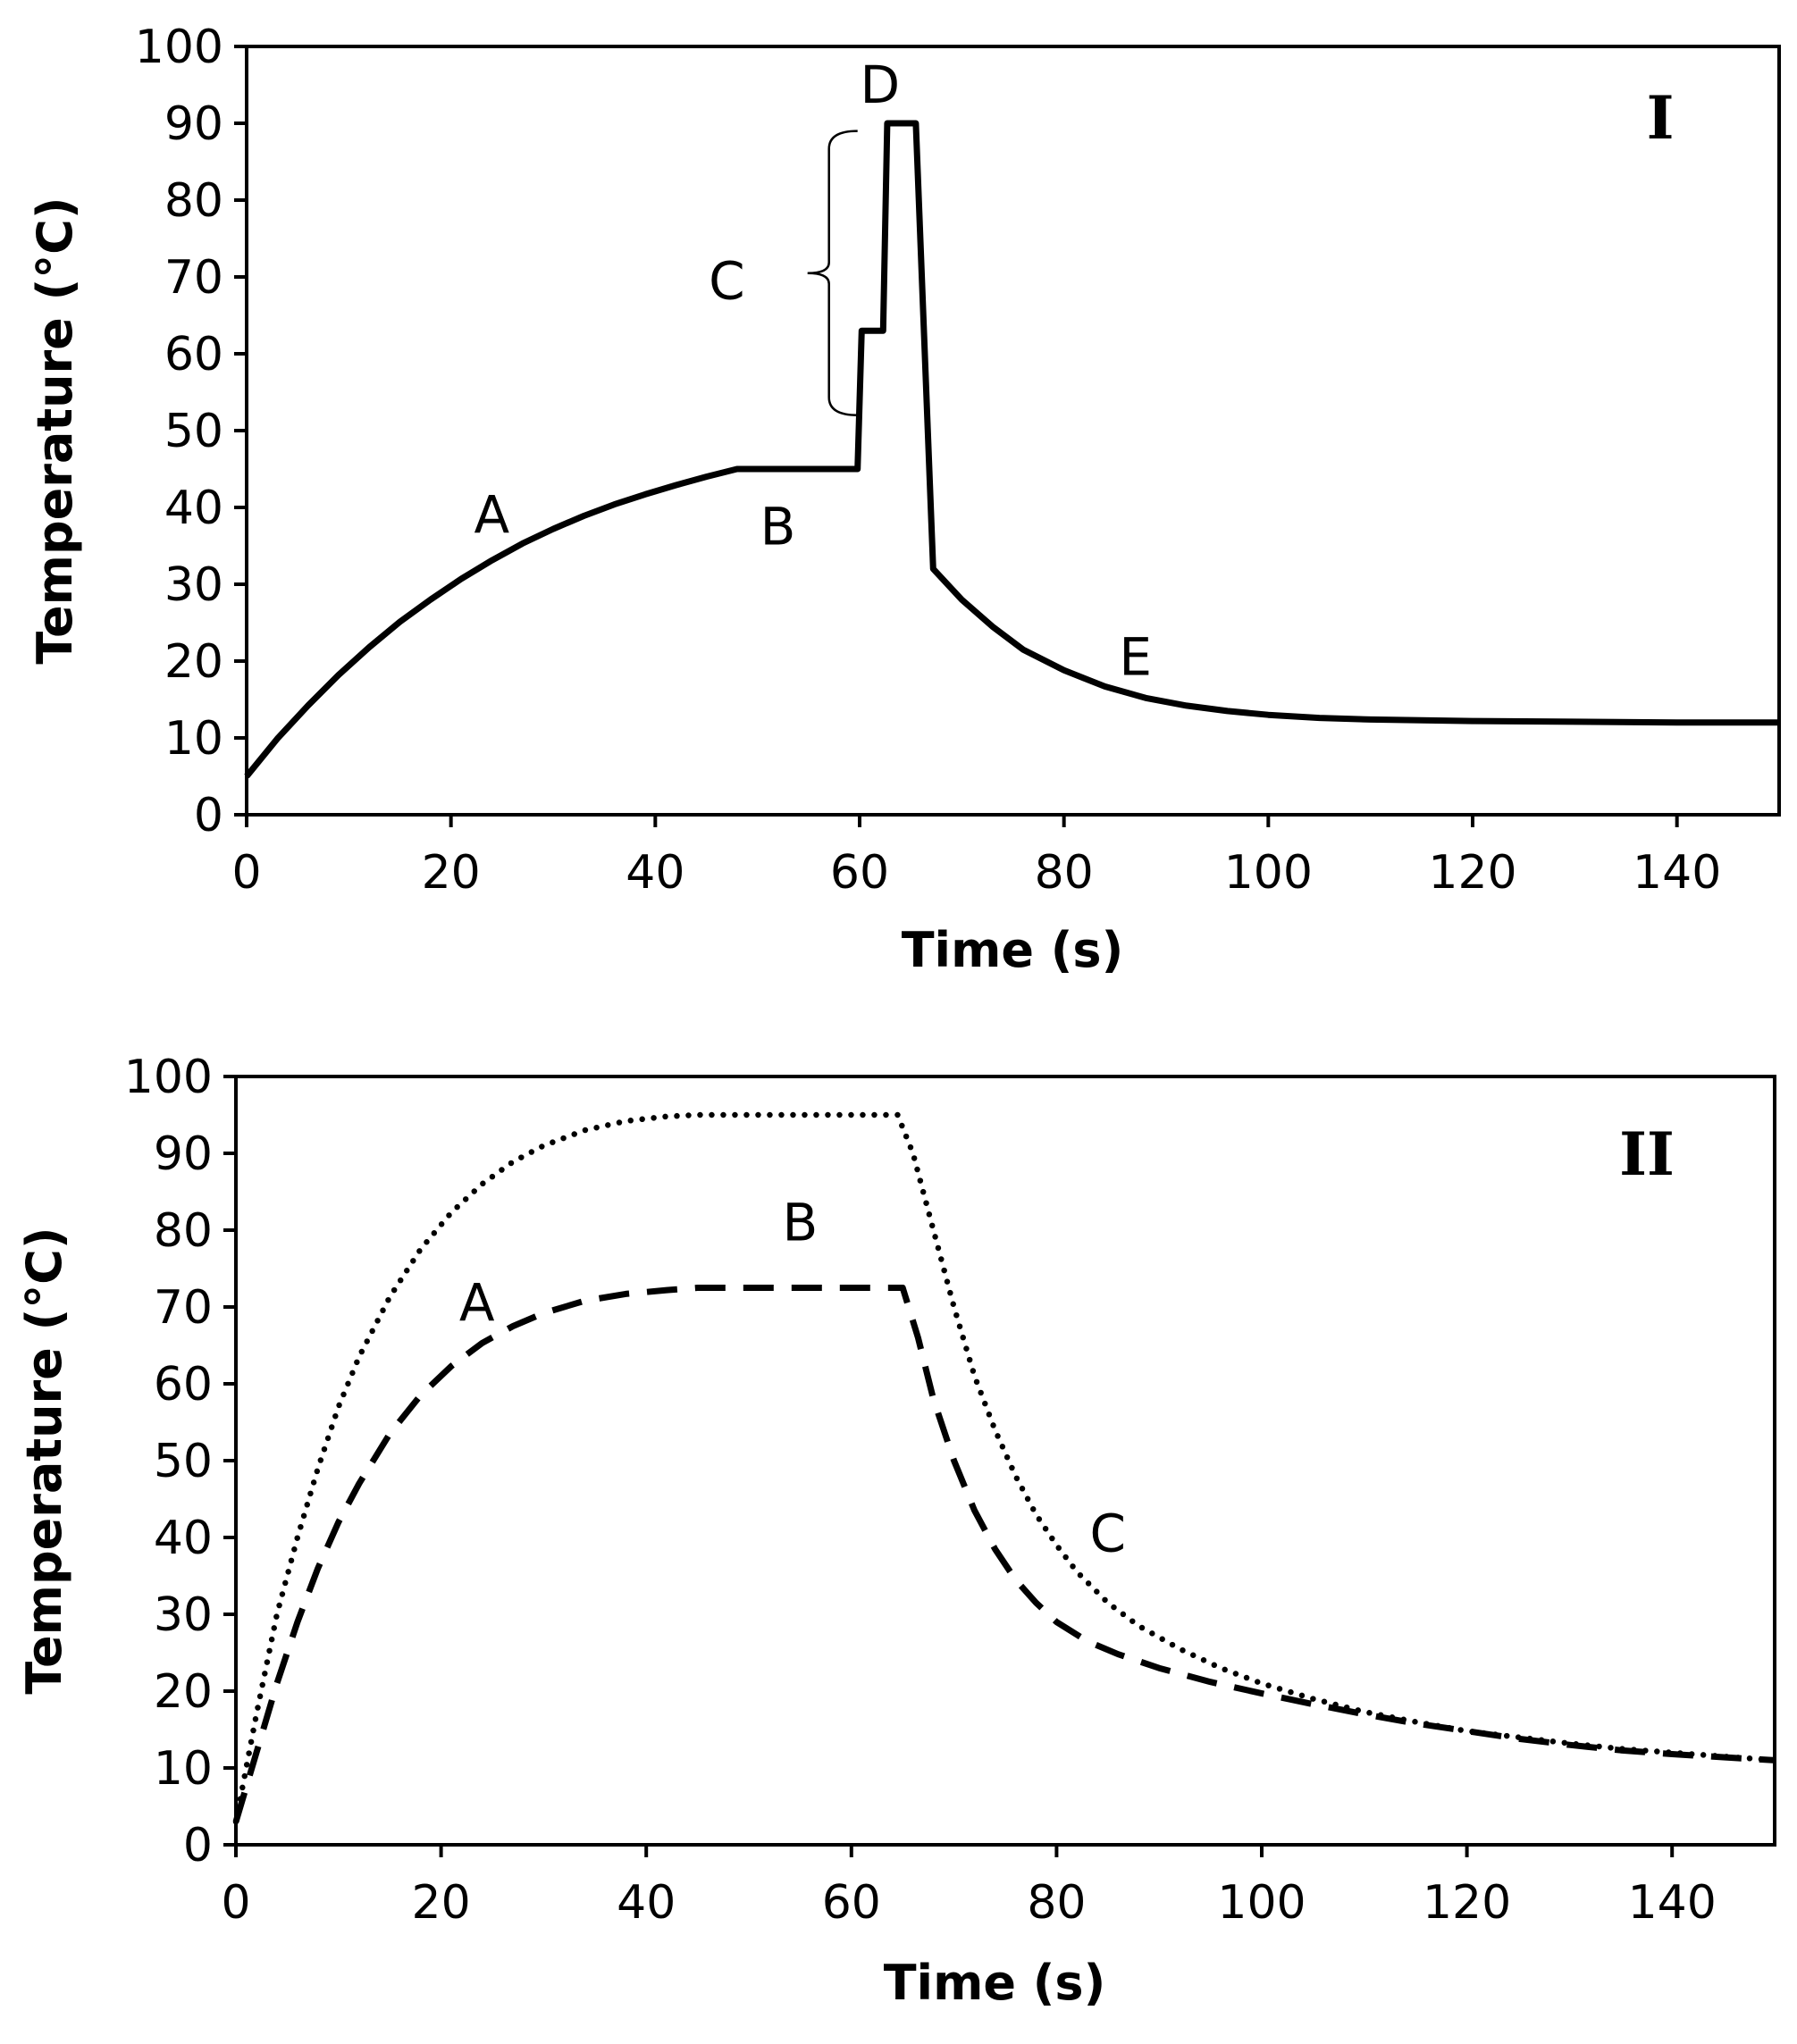 This screenshot has height=2044, width=1797. I want to click on annotation-layer: A B C D E, so click(813, 371).